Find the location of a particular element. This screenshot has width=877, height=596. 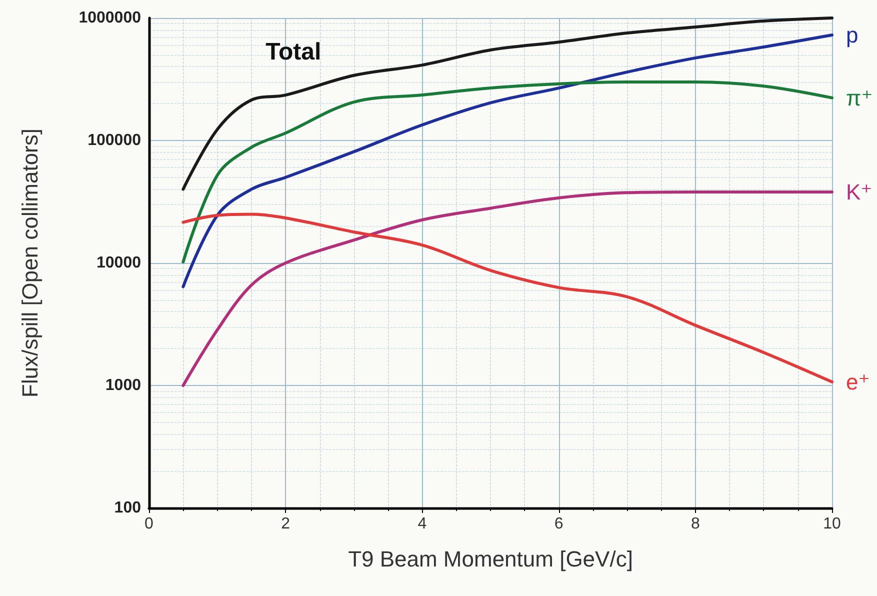

series-label: Total is located at coordinates (294, 52).